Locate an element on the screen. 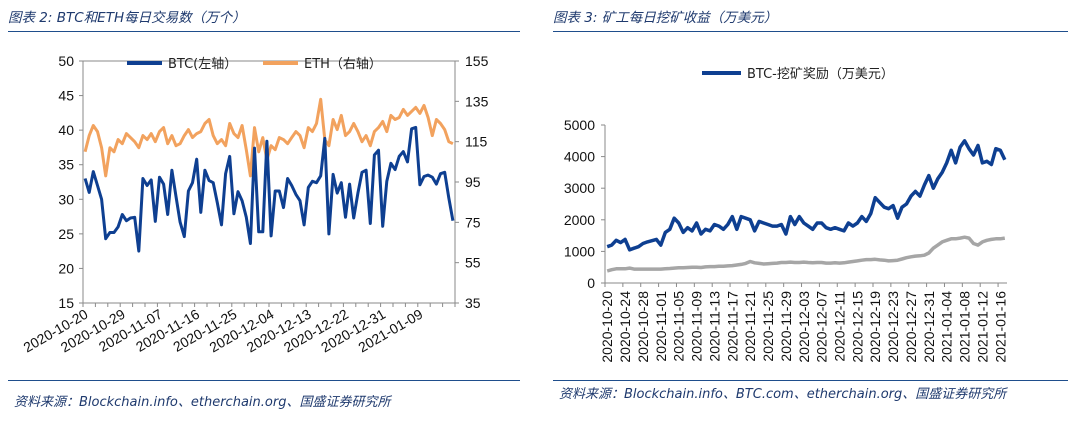  x-tick-label: 2020-11-01 is located at coordinates (661, 326).